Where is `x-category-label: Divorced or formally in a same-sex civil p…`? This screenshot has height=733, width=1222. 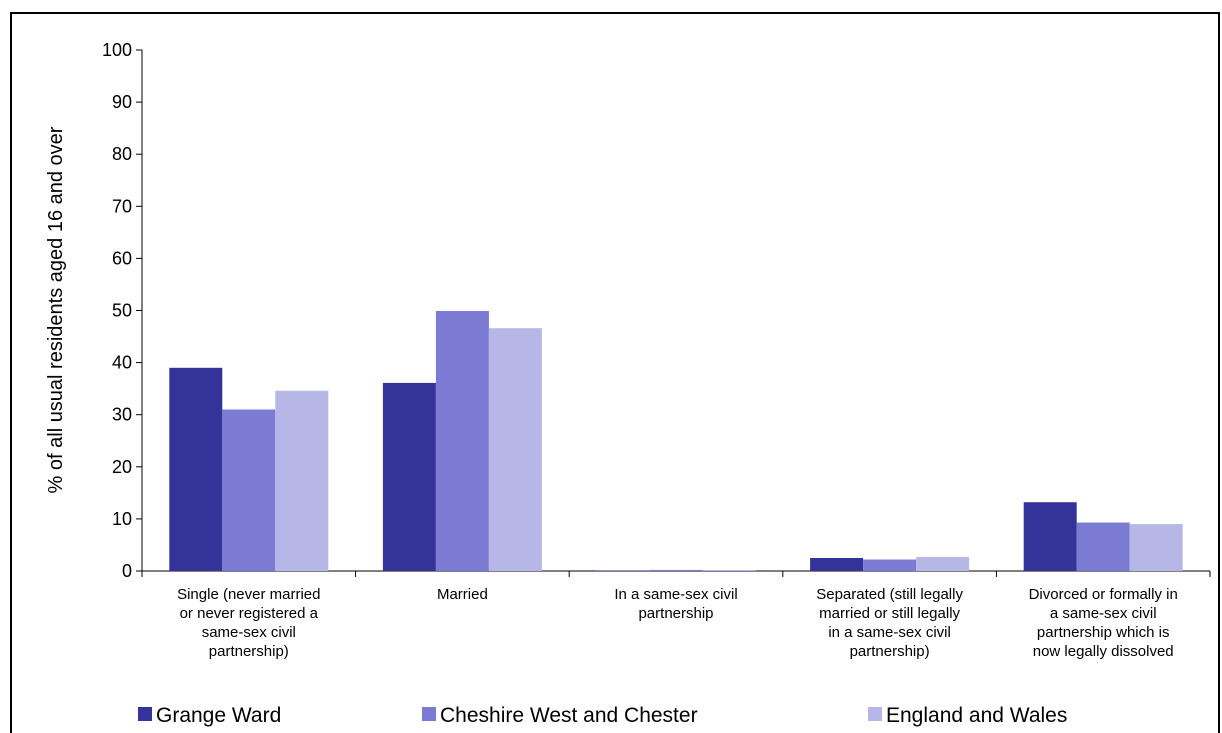
x-category-label: Divorced or formally in a same-sex civil p… is located at coordinates (1103, 623).